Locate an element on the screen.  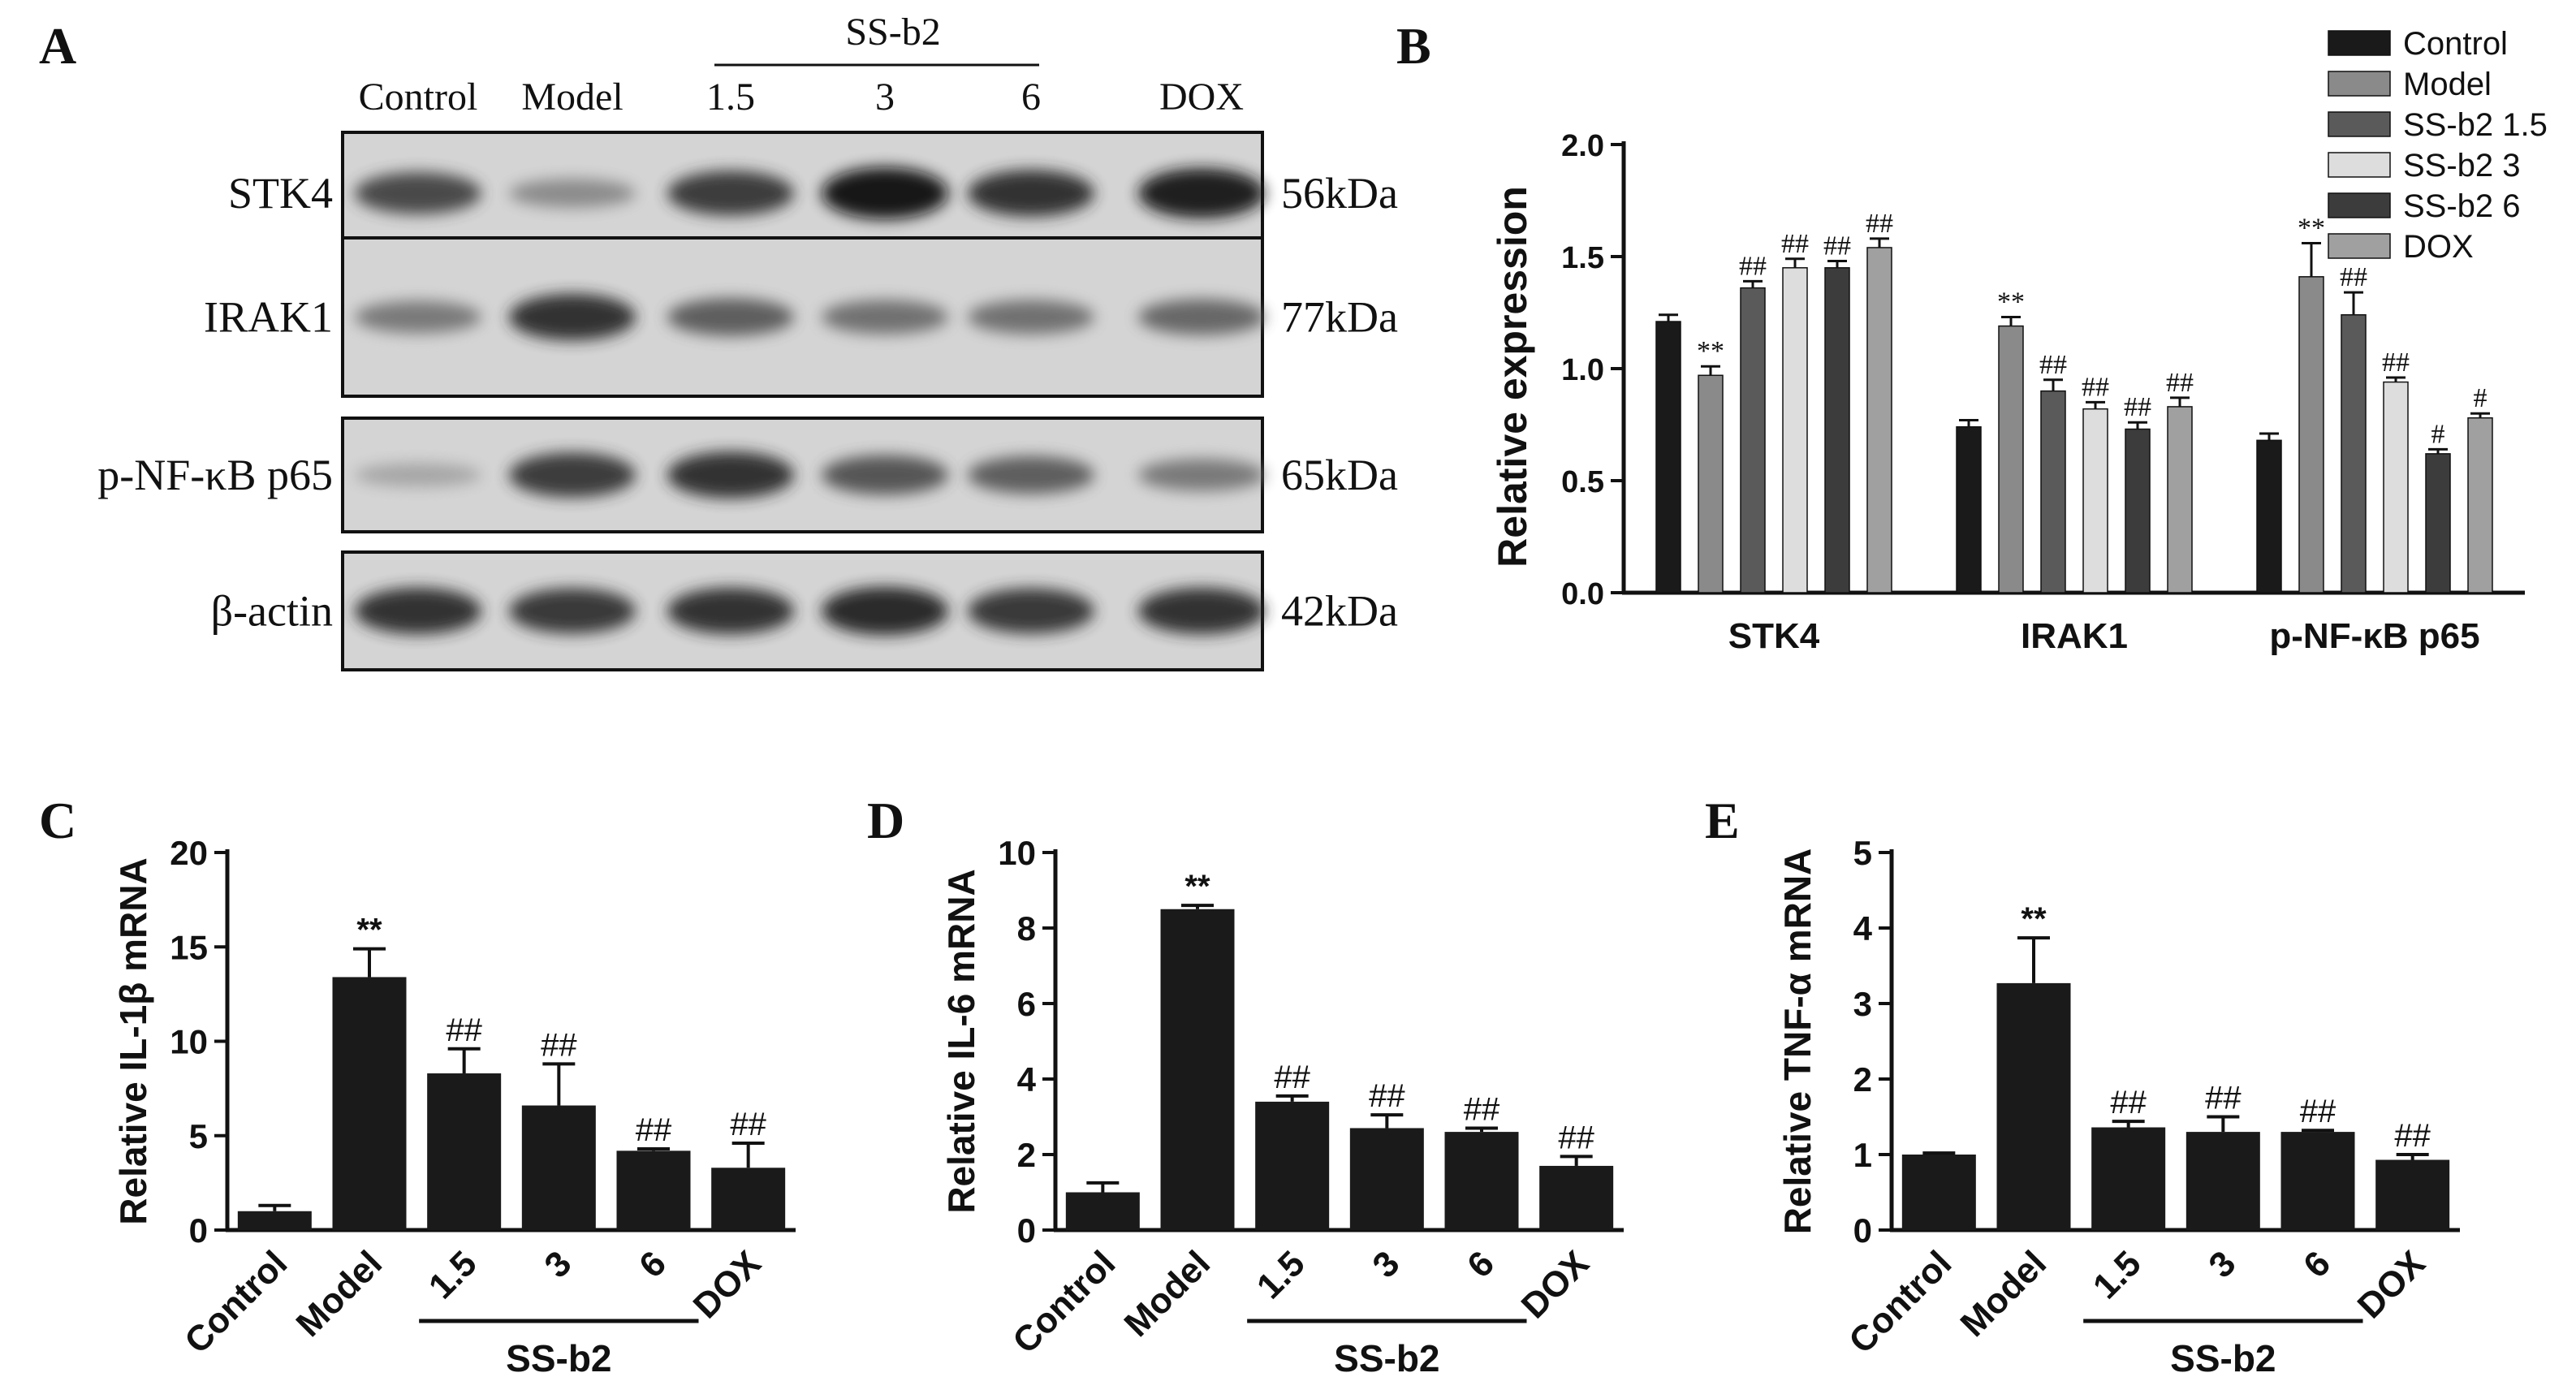
y-tick-label: 3 is located at coordinates (1862, 1004).